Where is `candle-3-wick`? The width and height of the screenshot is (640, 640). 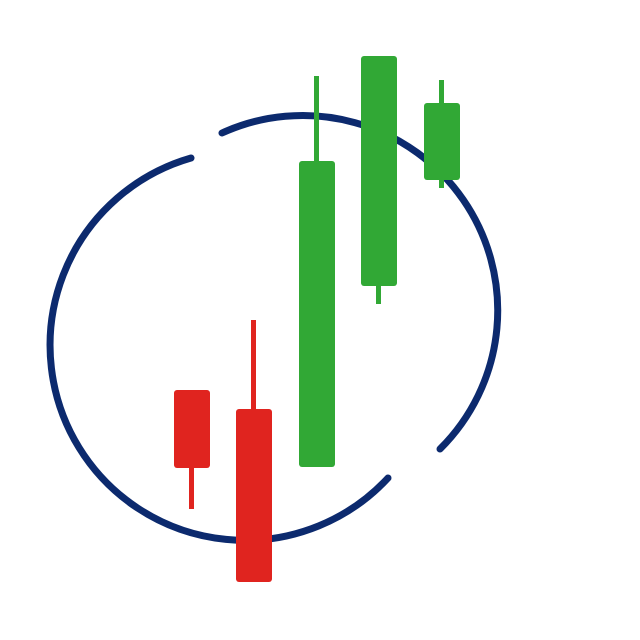 candle-3-wick is located at coordinates (316, 121).